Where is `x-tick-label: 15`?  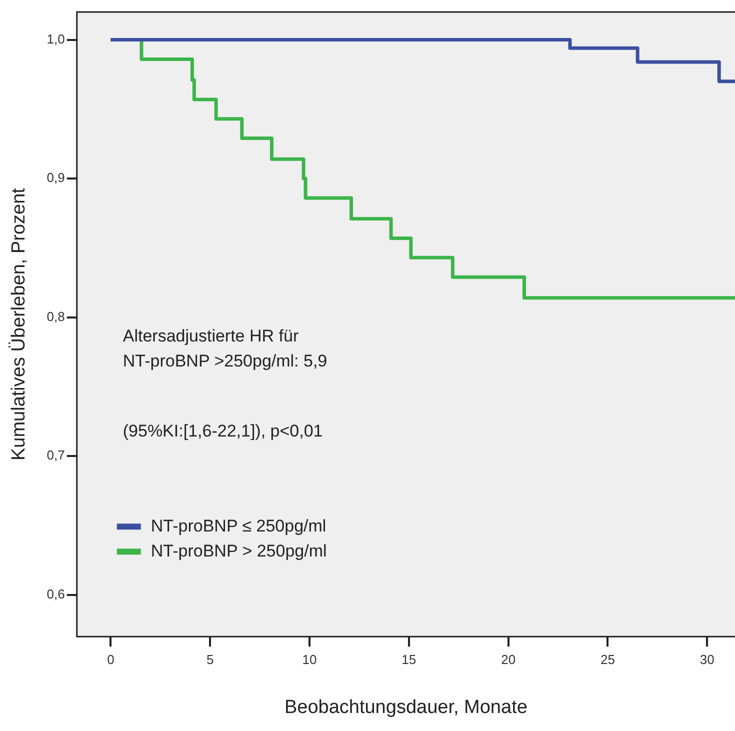 x-tick-label: 15 is located at coordinates (409, 659).